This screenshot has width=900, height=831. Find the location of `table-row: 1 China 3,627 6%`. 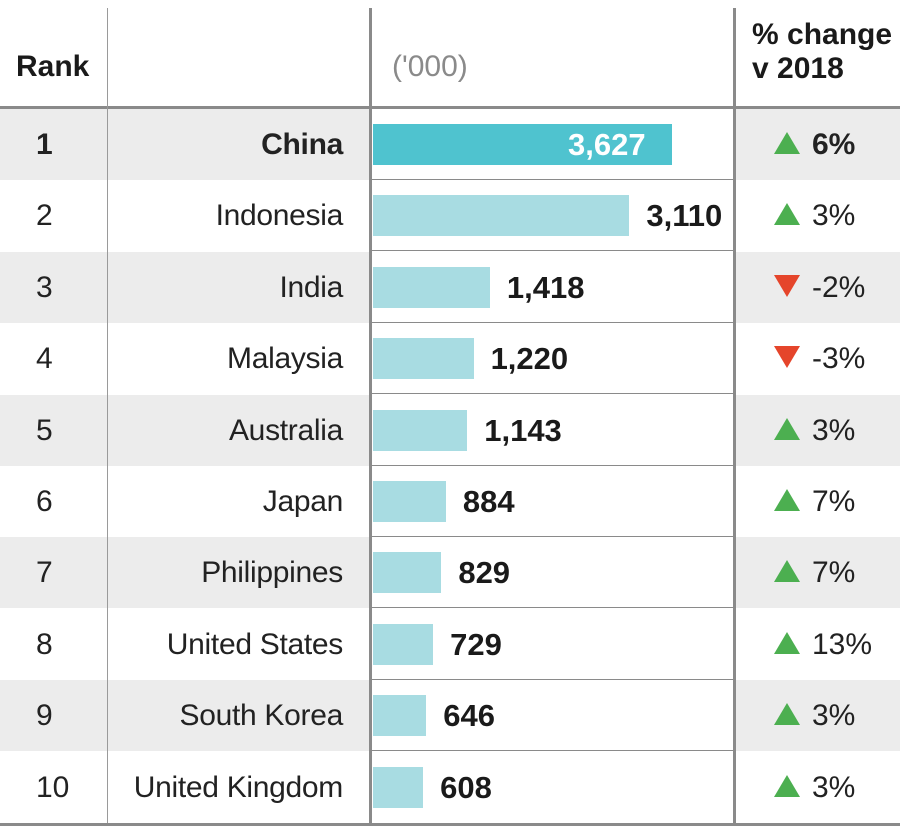

table-row: 1 China 3,627 6% is located at coordinates (450, 144).